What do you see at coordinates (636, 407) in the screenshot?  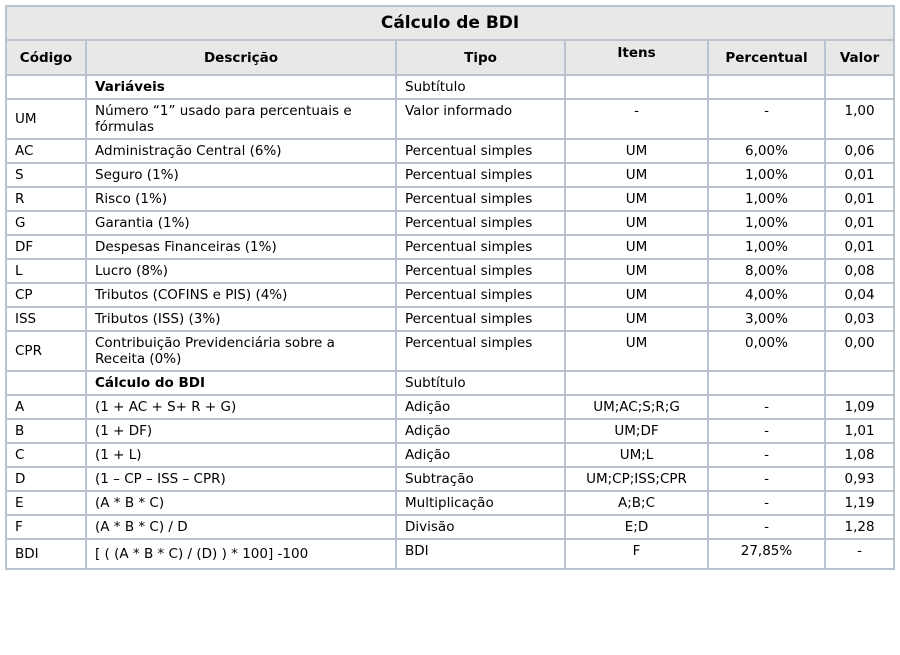 I see `cell-itens: UM;AC;S;R;G` at bounding box center [636, 407].